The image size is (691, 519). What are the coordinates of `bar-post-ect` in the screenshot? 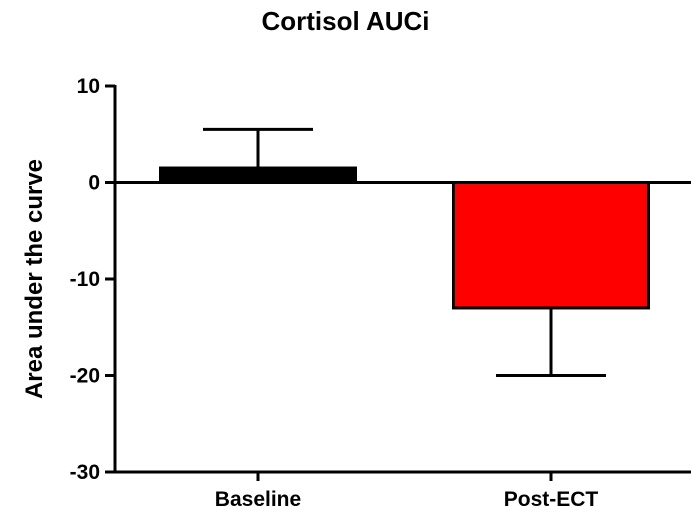 It's located at (551, 245).